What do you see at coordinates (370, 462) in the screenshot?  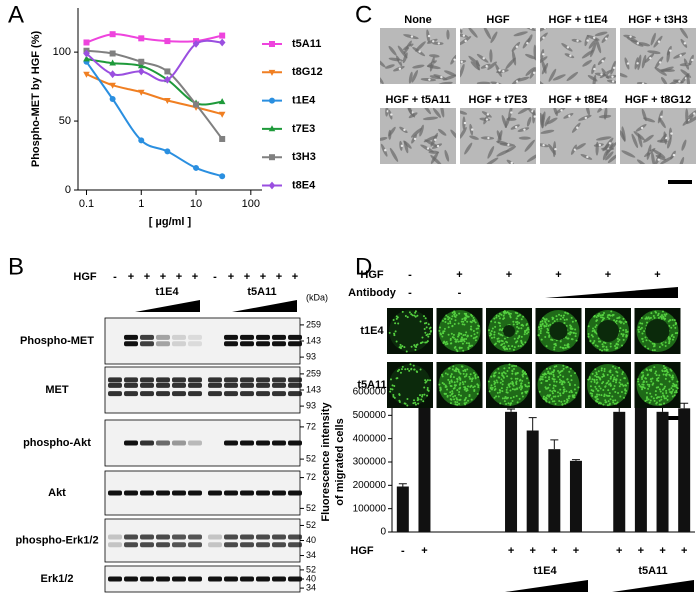 I see `y-tick-label: 300000` at bounding box center [370, 462].